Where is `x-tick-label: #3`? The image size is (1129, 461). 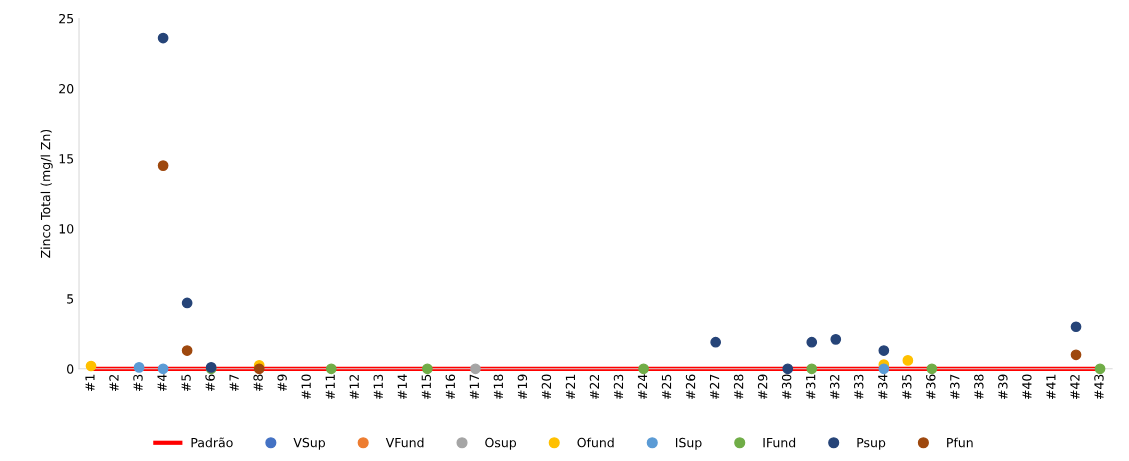 x-tick-label: #3 is located at coordinates (138, 383).